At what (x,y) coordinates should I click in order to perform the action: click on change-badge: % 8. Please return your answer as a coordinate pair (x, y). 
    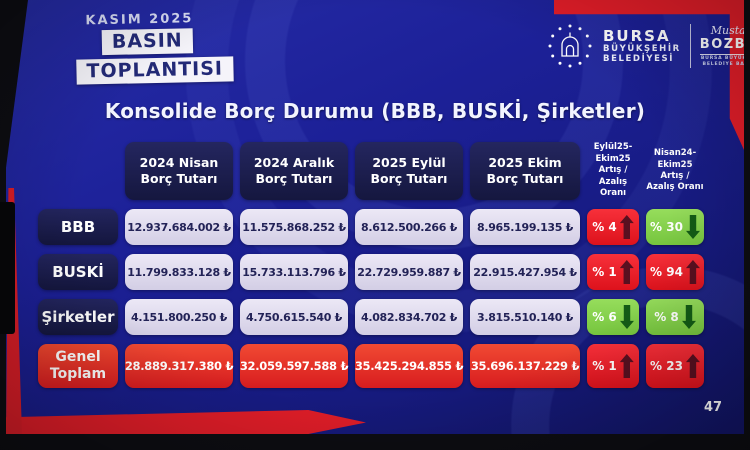
    Looking at the image, I should click on (675, 317).